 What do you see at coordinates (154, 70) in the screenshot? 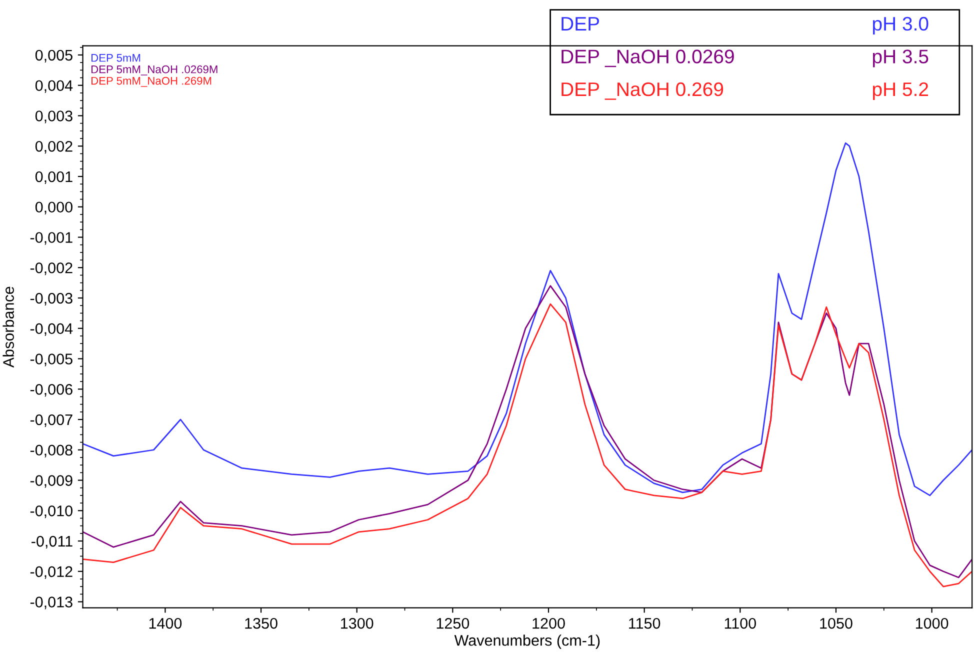
I see `text: DEP 5mM_NaOH .0269M` at bounding box center [154, 70].